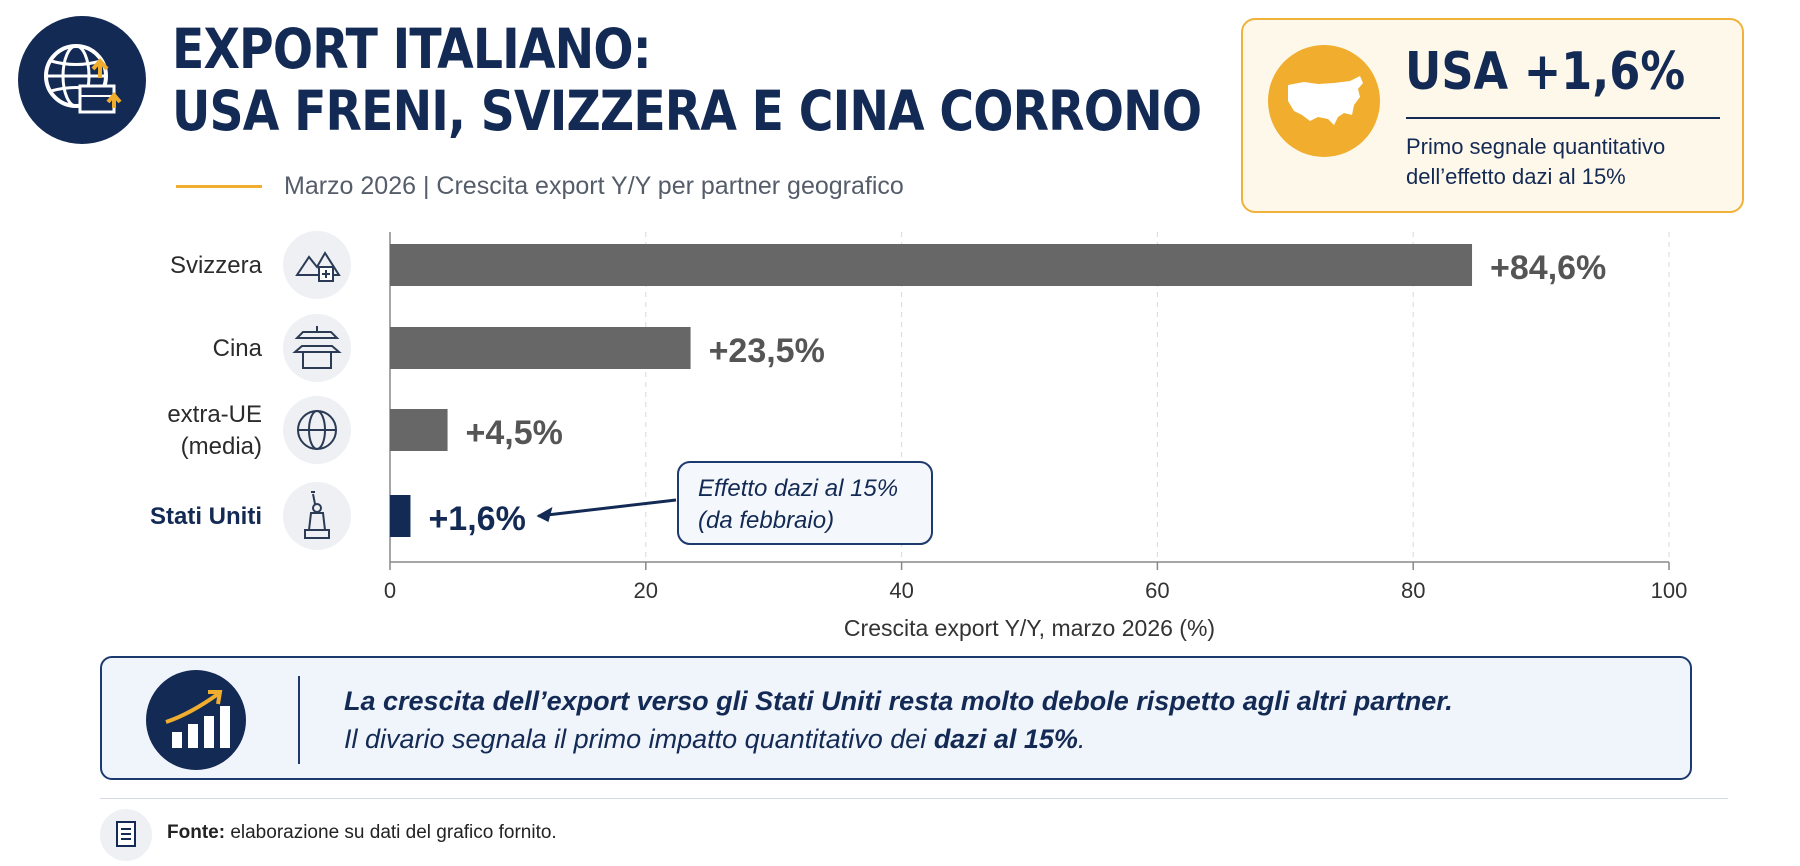  I want to click on category-label: Stati Uniti, so click(206, 516).